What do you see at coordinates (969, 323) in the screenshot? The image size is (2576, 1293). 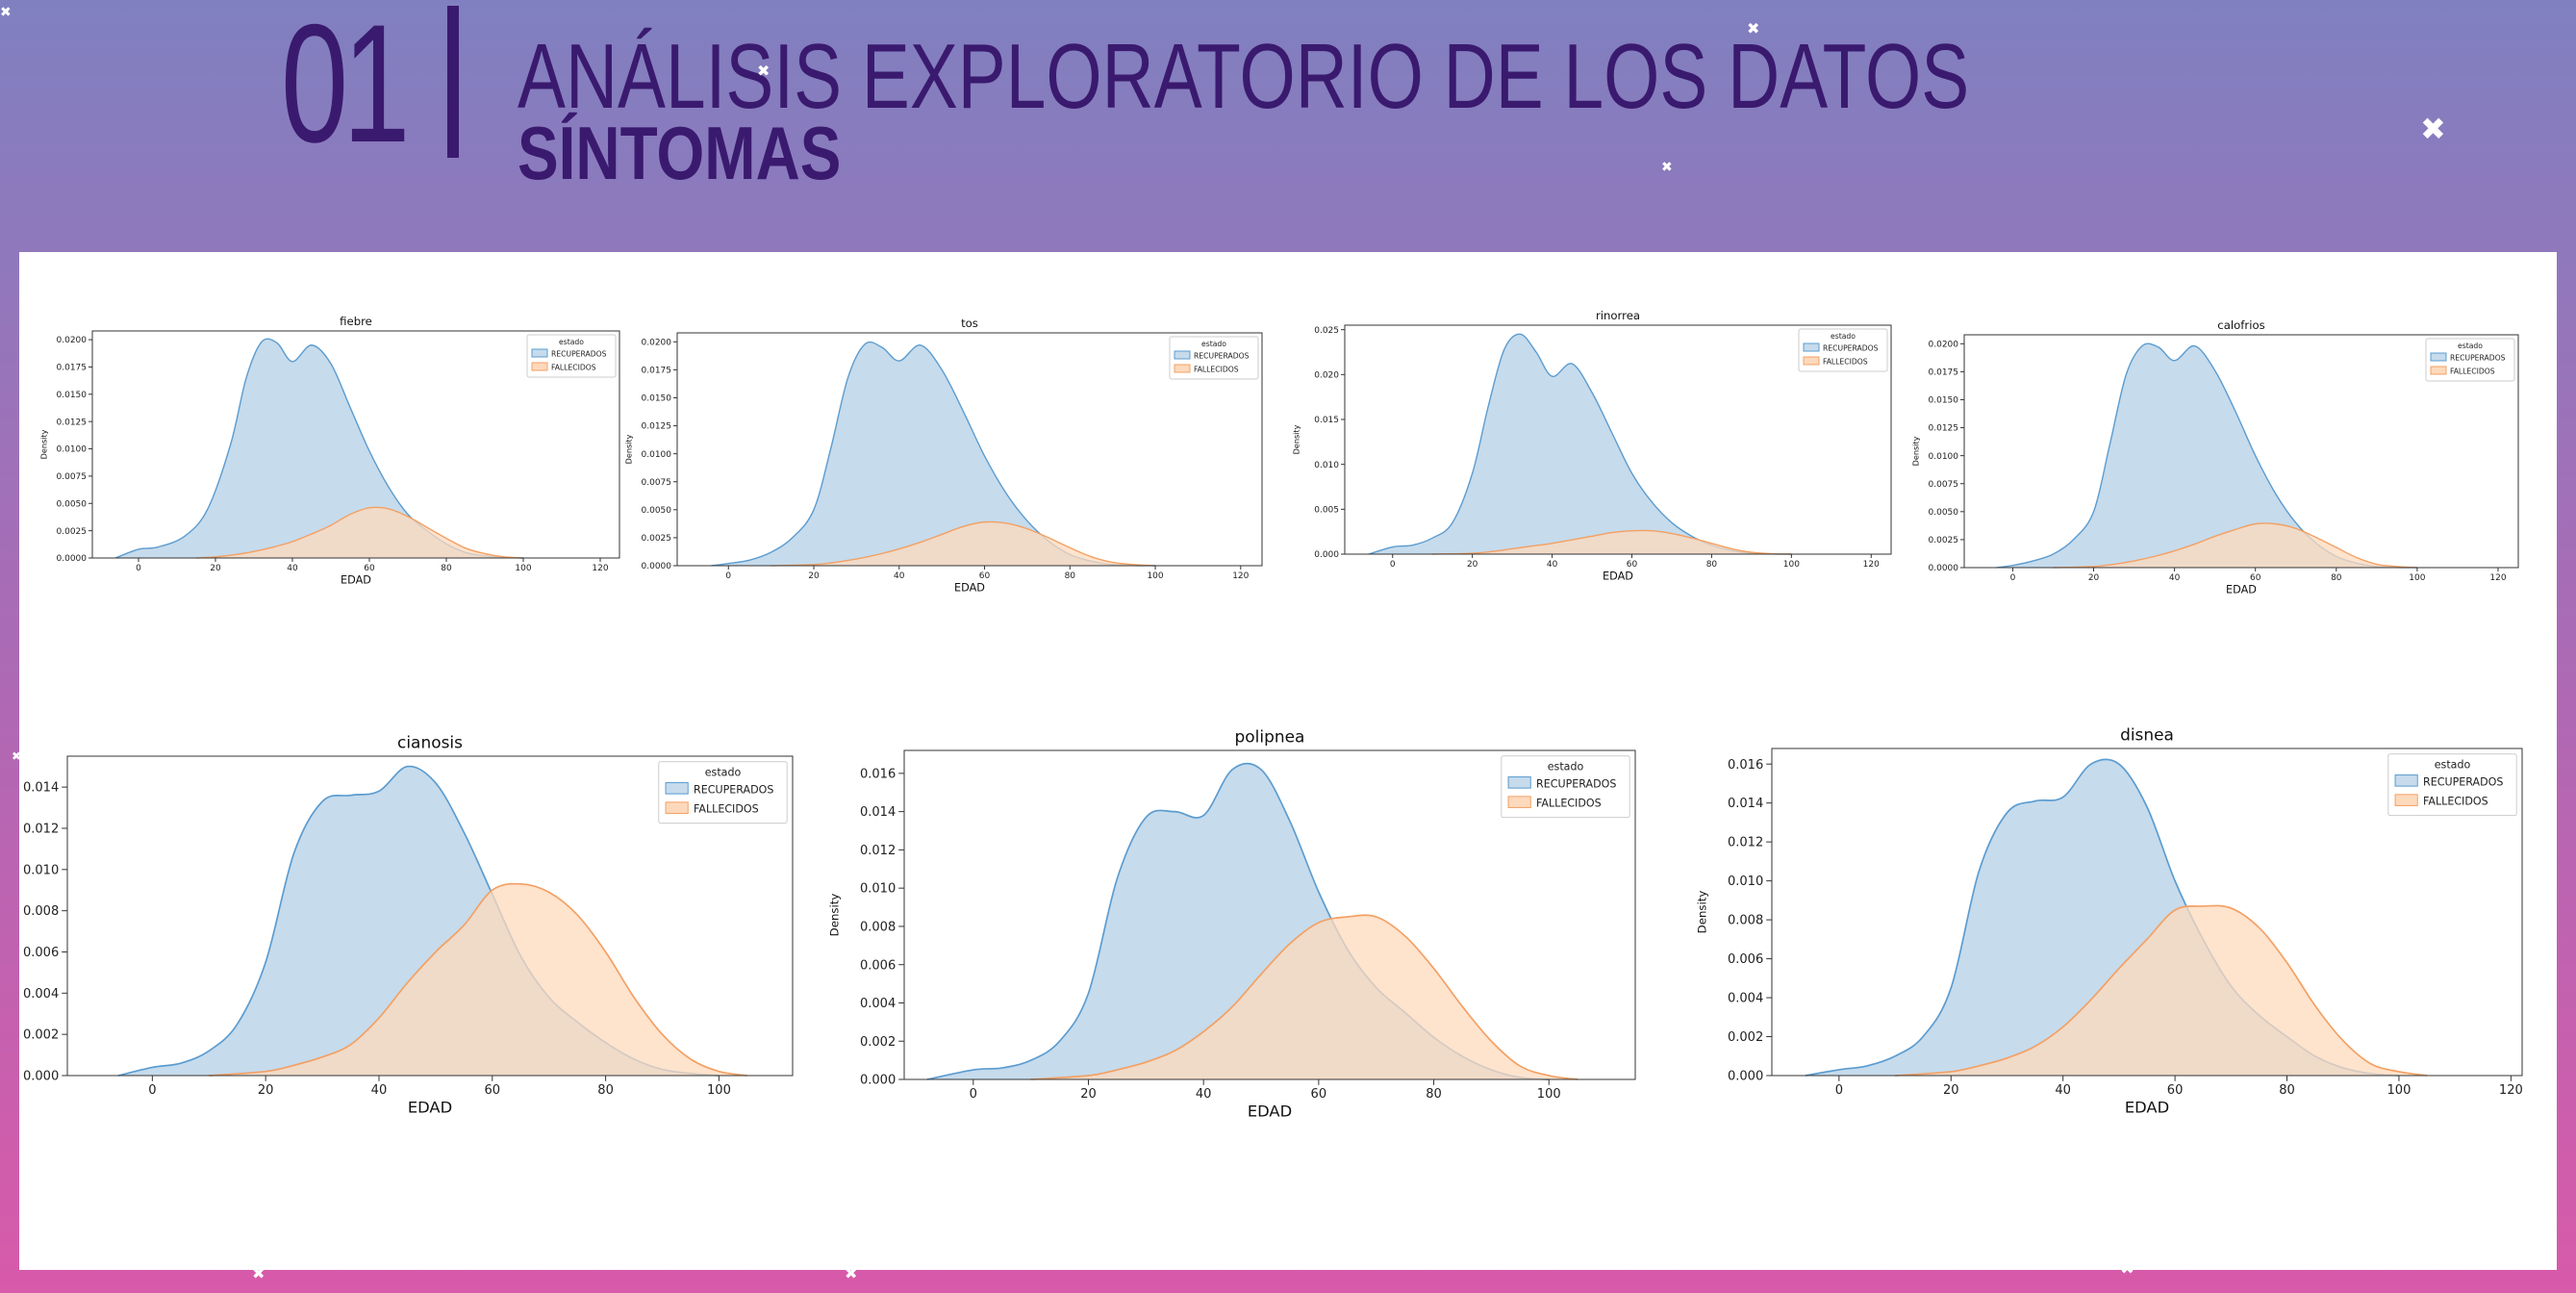 I see `chart-title: tos` at bounding box center [969, 323].